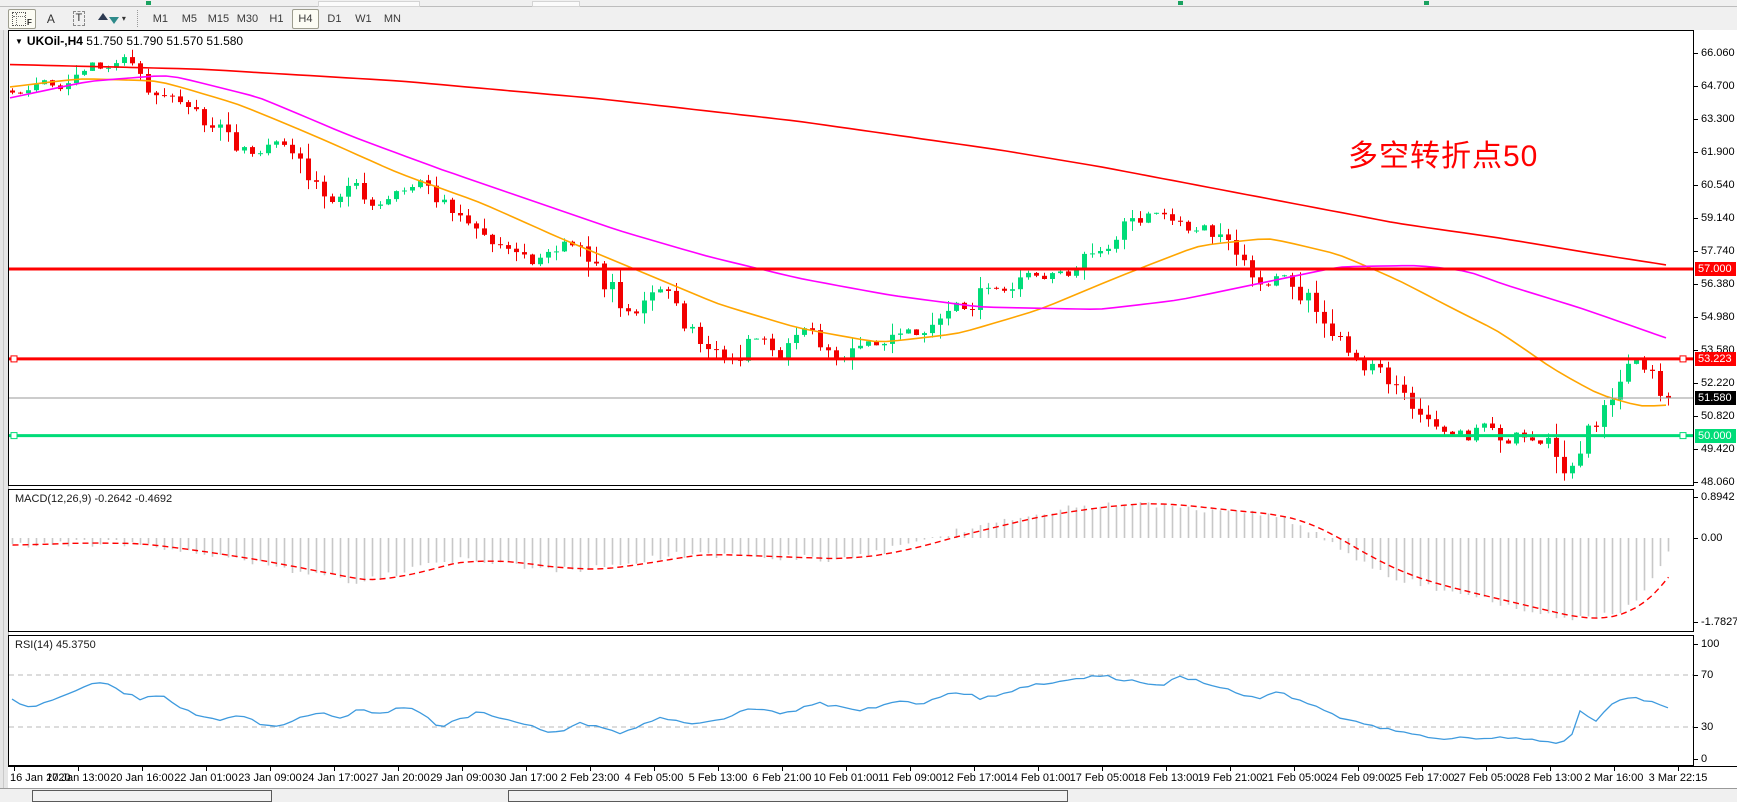  Describe the element at coordinates (102, 16) in the screenshot. I see `arrow-up-icon` at that location.